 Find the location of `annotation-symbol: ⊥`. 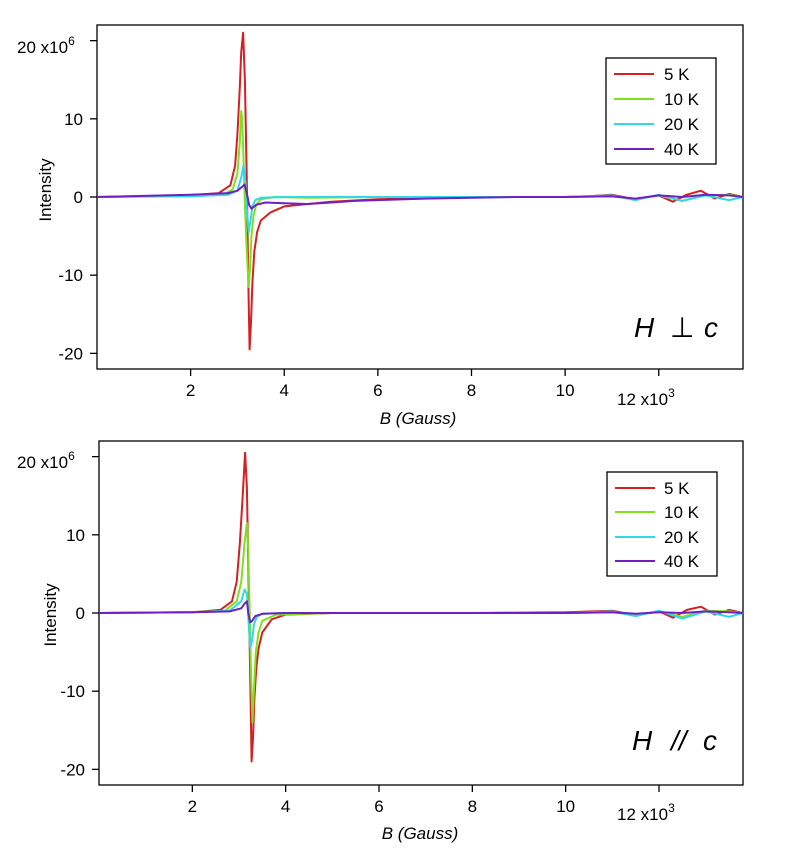

annotation-symbol: ⊥ is located at coordinates (682, 327).